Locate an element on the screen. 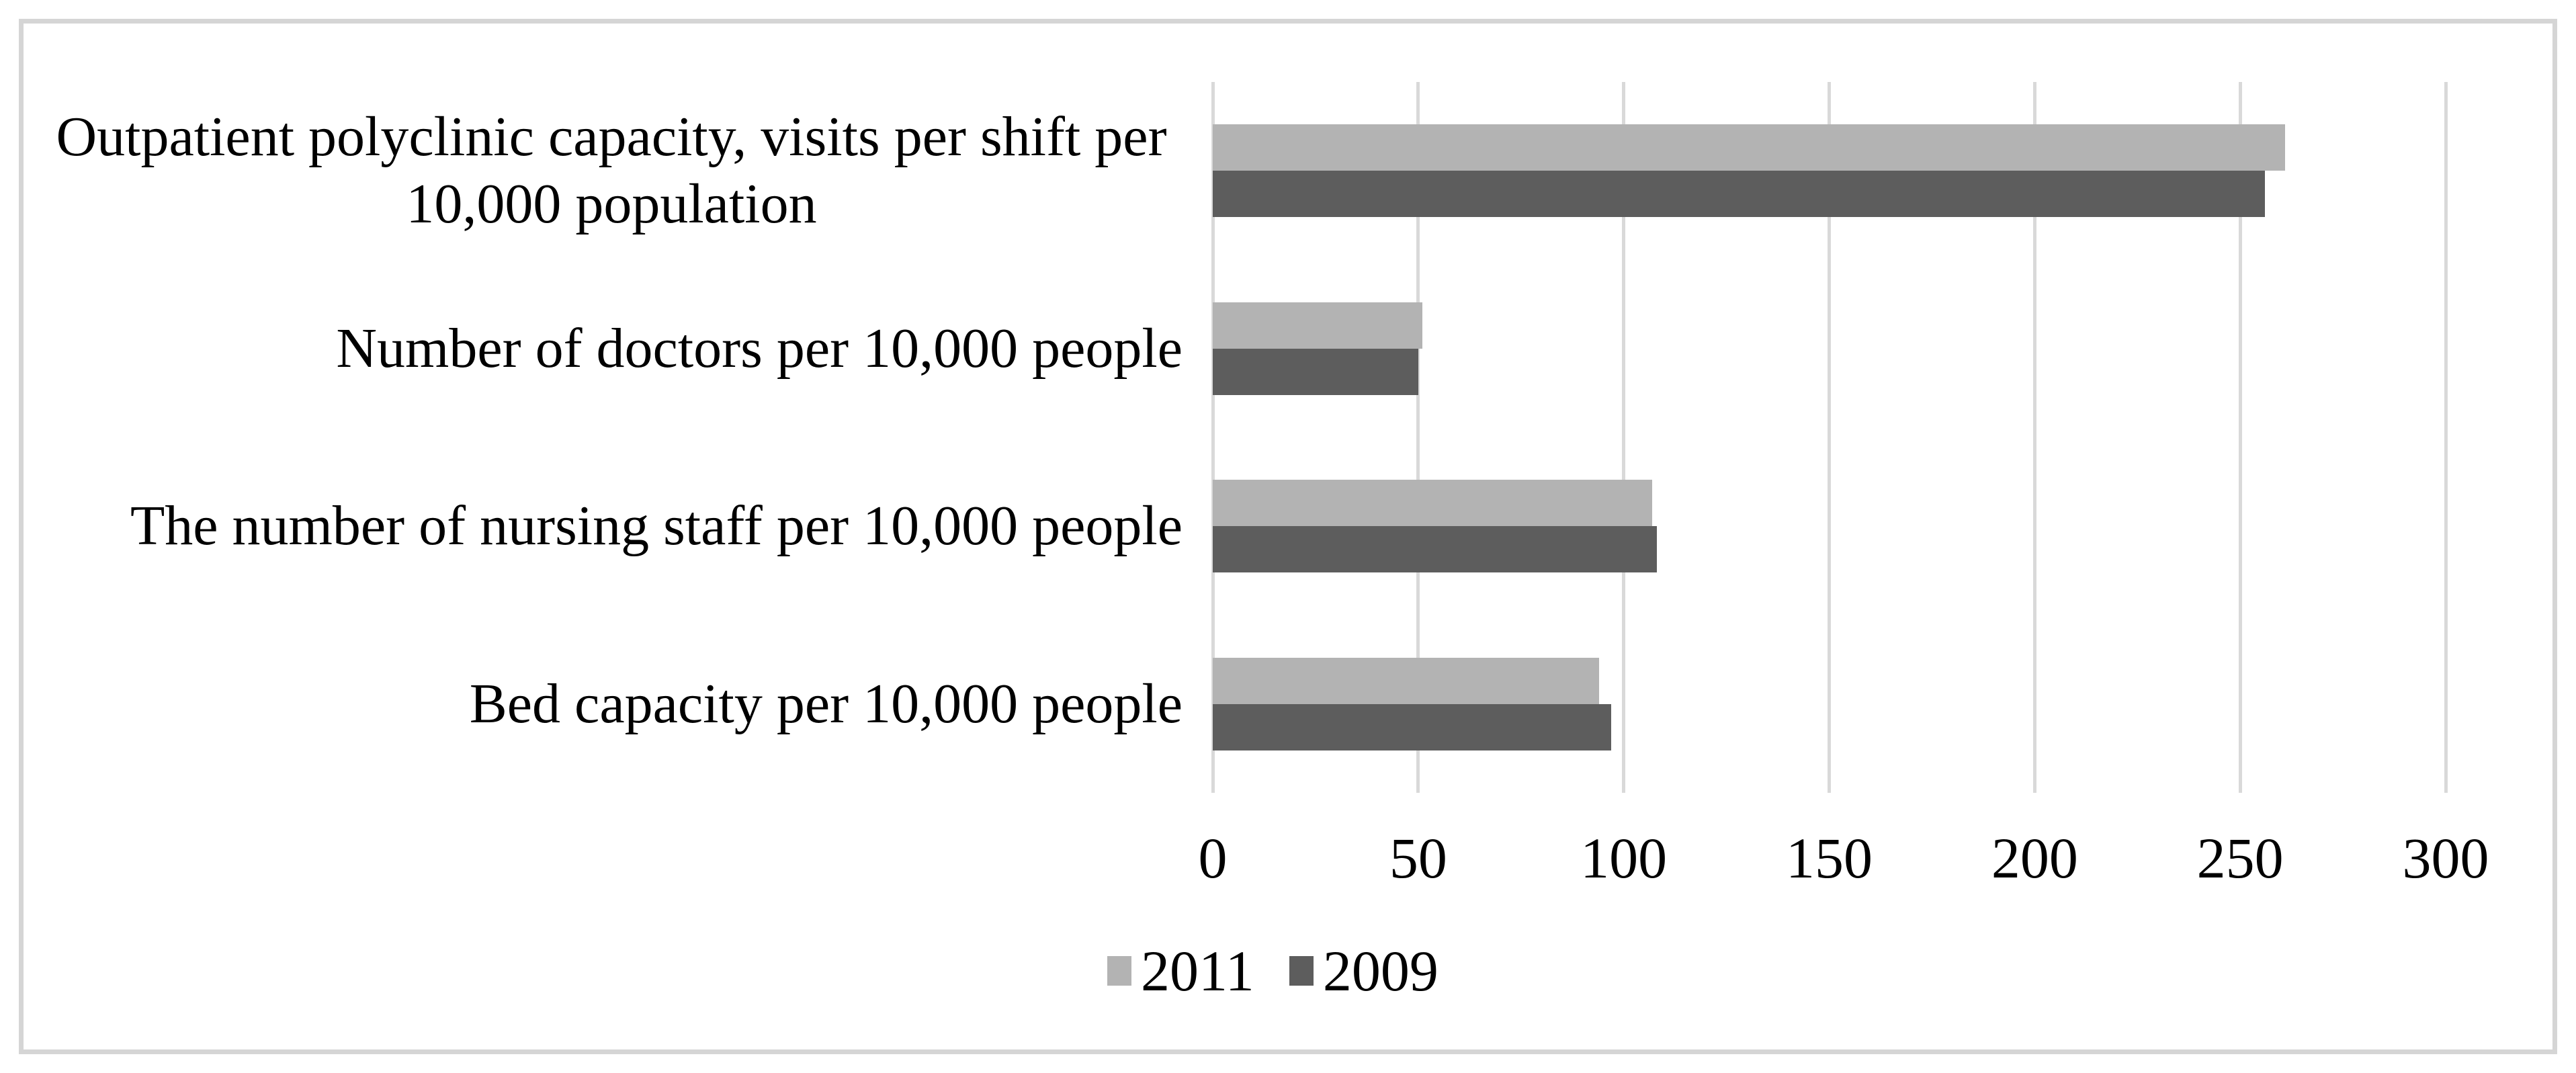  legend-swatch-2009 is located at coordinates (1301, 971).